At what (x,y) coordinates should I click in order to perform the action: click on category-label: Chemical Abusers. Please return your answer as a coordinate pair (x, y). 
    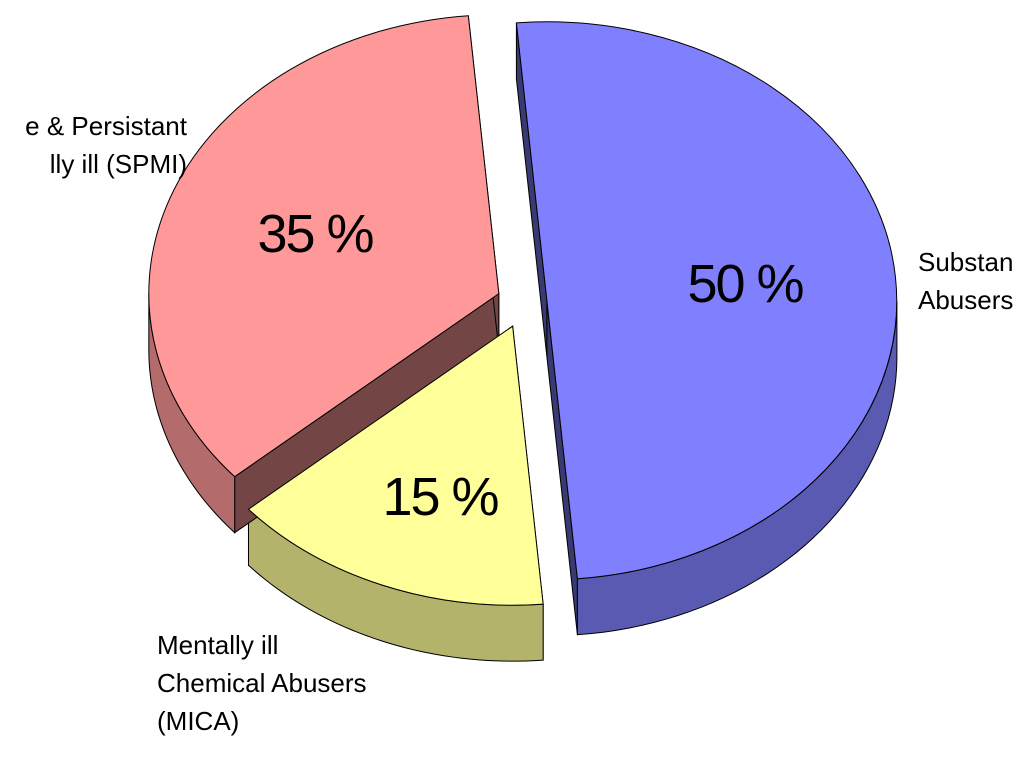
    Looking at the image, I should click on (262, 683).